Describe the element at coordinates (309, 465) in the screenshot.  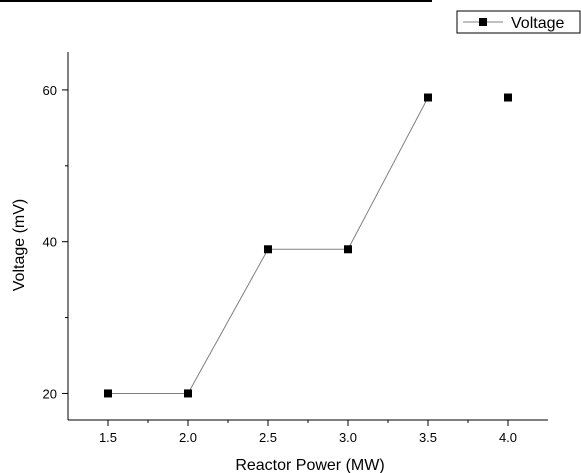
I see `x-axis-label: Reactor Power (MW)` at that location.